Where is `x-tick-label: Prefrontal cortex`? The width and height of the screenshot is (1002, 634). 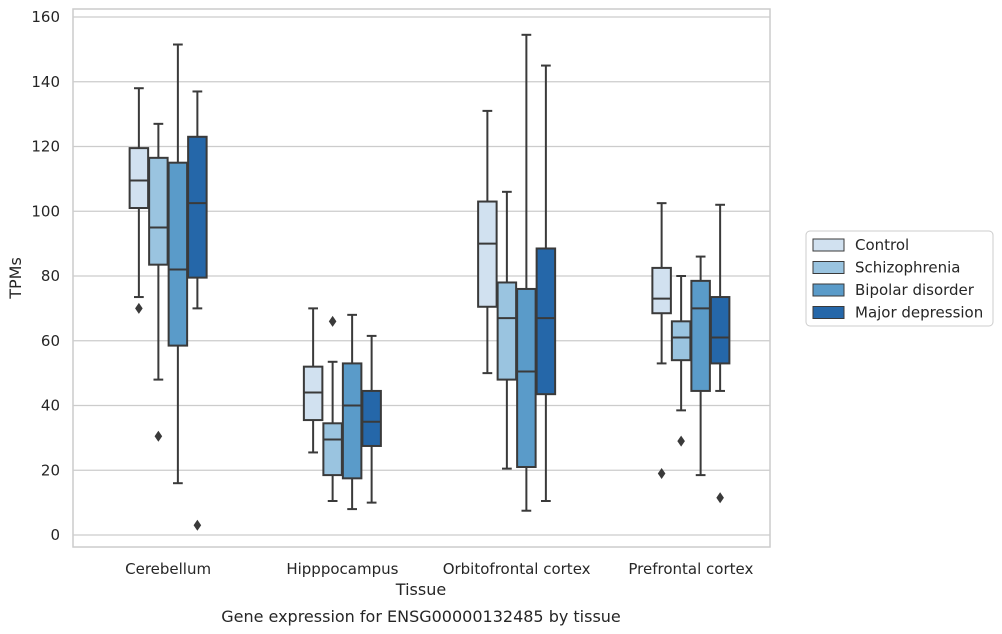
x-tick-label: Prefrontal cortex is located at coordinates (690, 569).